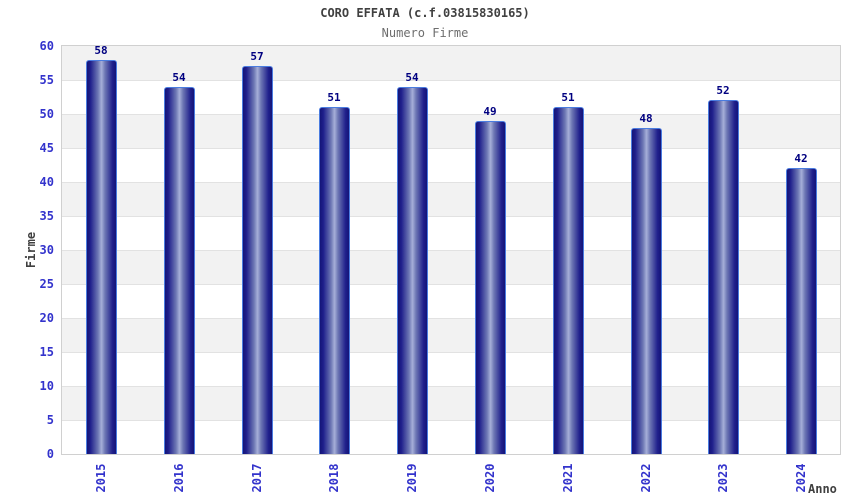  I want to click on bar-2015, so click(101, 257).